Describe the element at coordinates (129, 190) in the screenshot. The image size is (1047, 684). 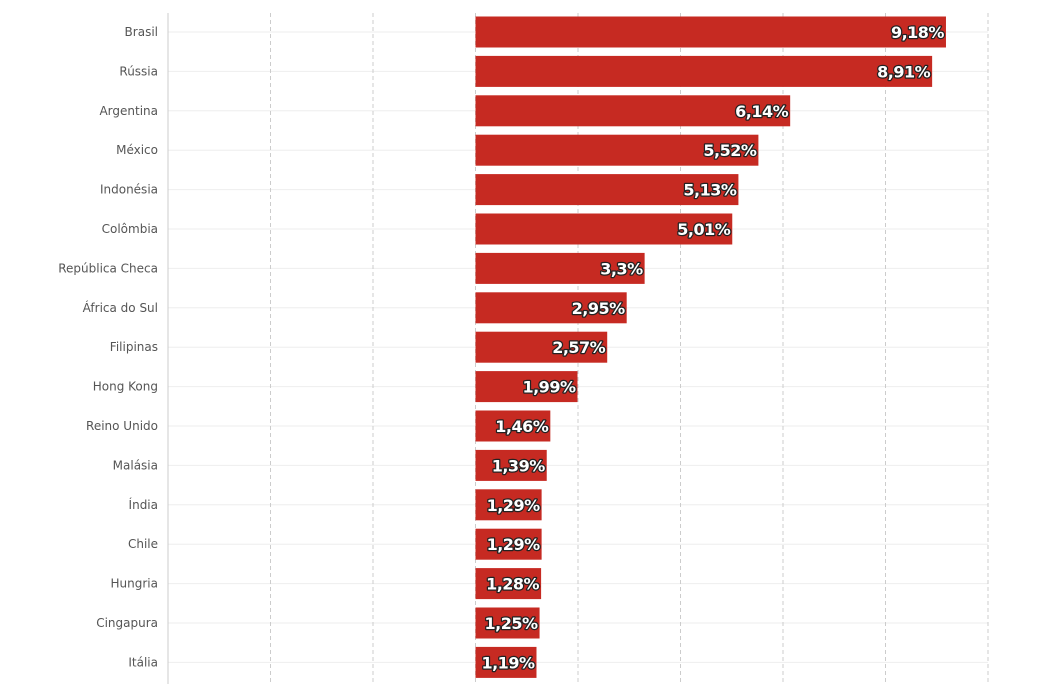
I see `category-label: Indonésia` at that location.